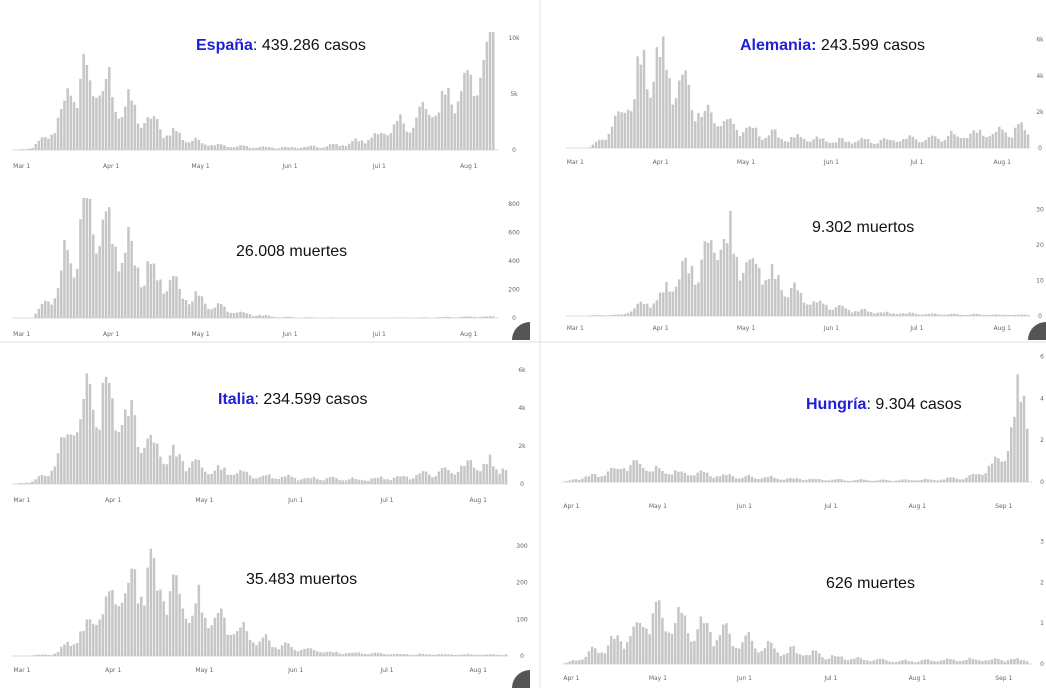  What do you see at coordinates (521, 331) in the screenshot?
I see `corner-widget-icon` at bounding box center [521, 331].